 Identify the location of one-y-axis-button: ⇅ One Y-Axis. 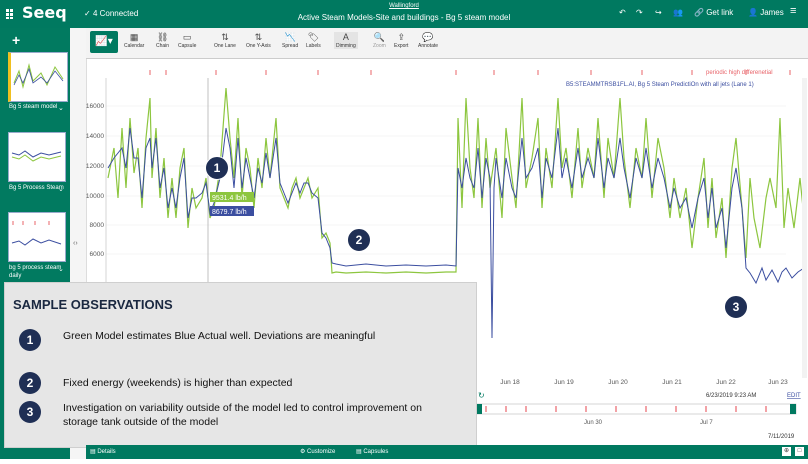
(258, 40).